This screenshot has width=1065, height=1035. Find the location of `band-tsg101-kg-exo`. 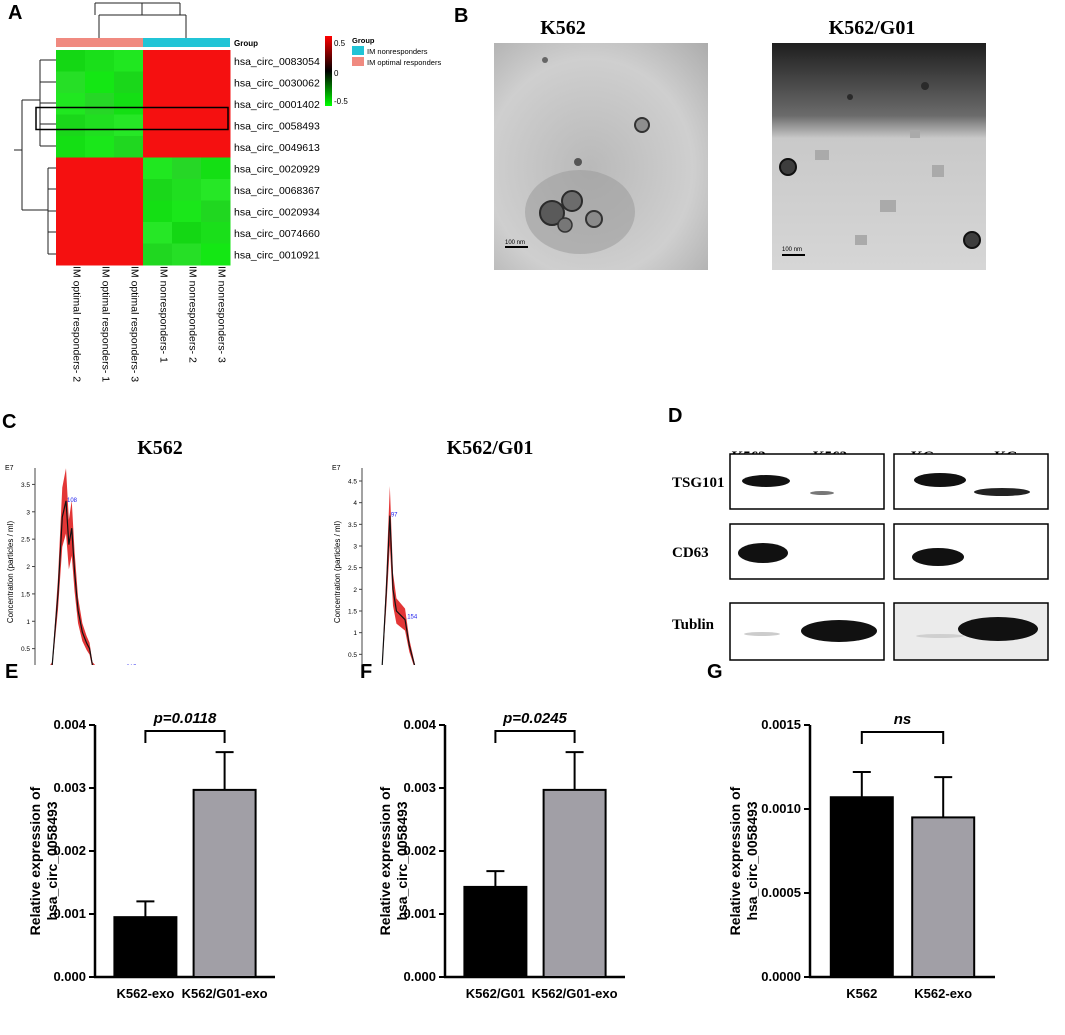

band-tsg101-kg-exo is located at coordinates (940, 480).